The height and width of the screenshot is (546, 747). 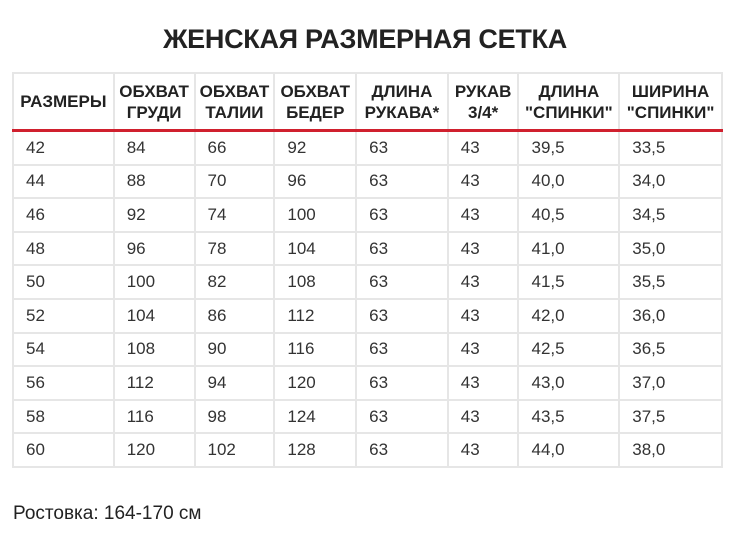 I want to click on table-cell: 124, so click(x=315, y=416).